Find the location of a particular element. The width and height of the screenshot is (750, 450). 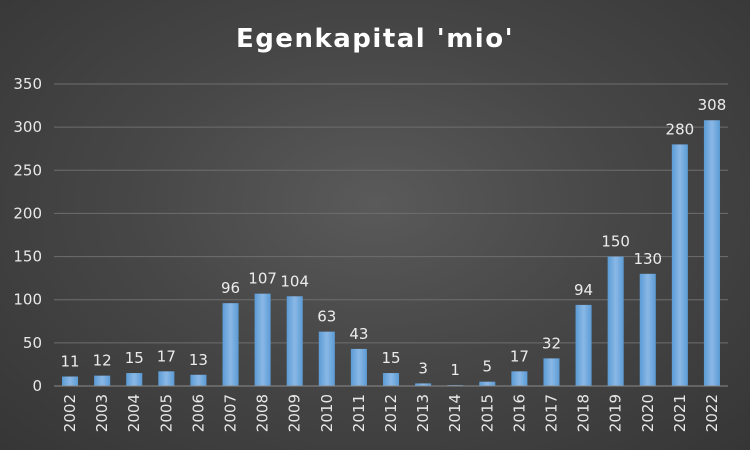

x-tick-label: 2003 is located at coordinates (102, 413).